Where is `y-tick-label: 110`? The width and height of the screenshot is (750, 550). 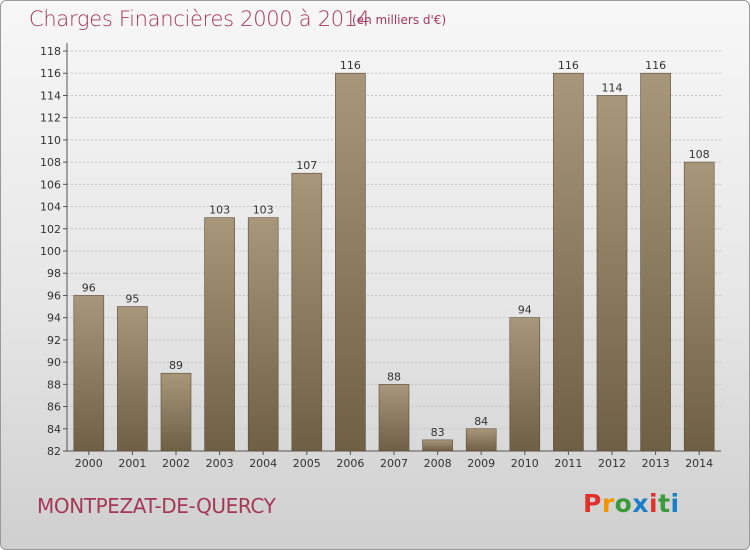 y-tick-label: 110 is located at coordinates (50, 140).